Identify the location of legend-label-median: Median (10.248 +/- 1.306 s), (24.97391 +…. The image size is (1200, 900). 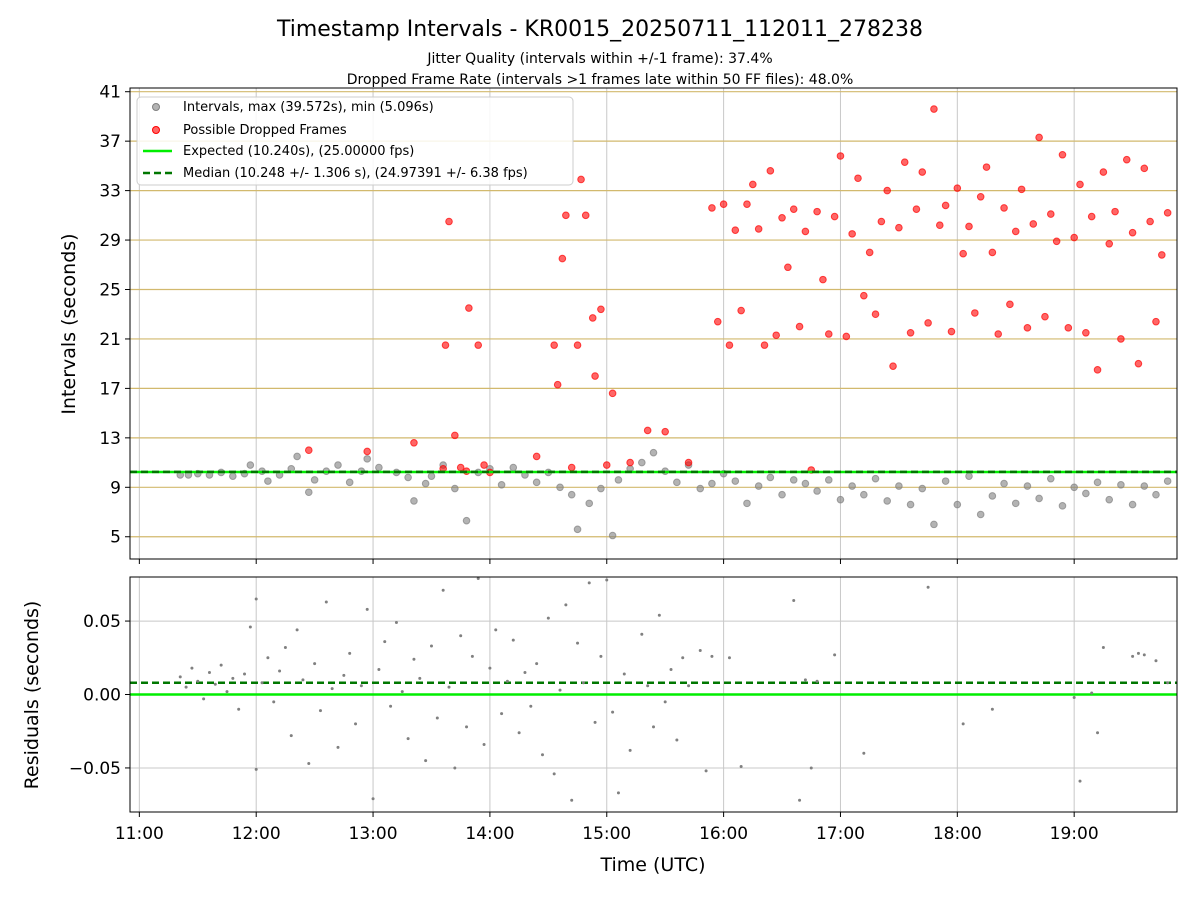
(355, 173).